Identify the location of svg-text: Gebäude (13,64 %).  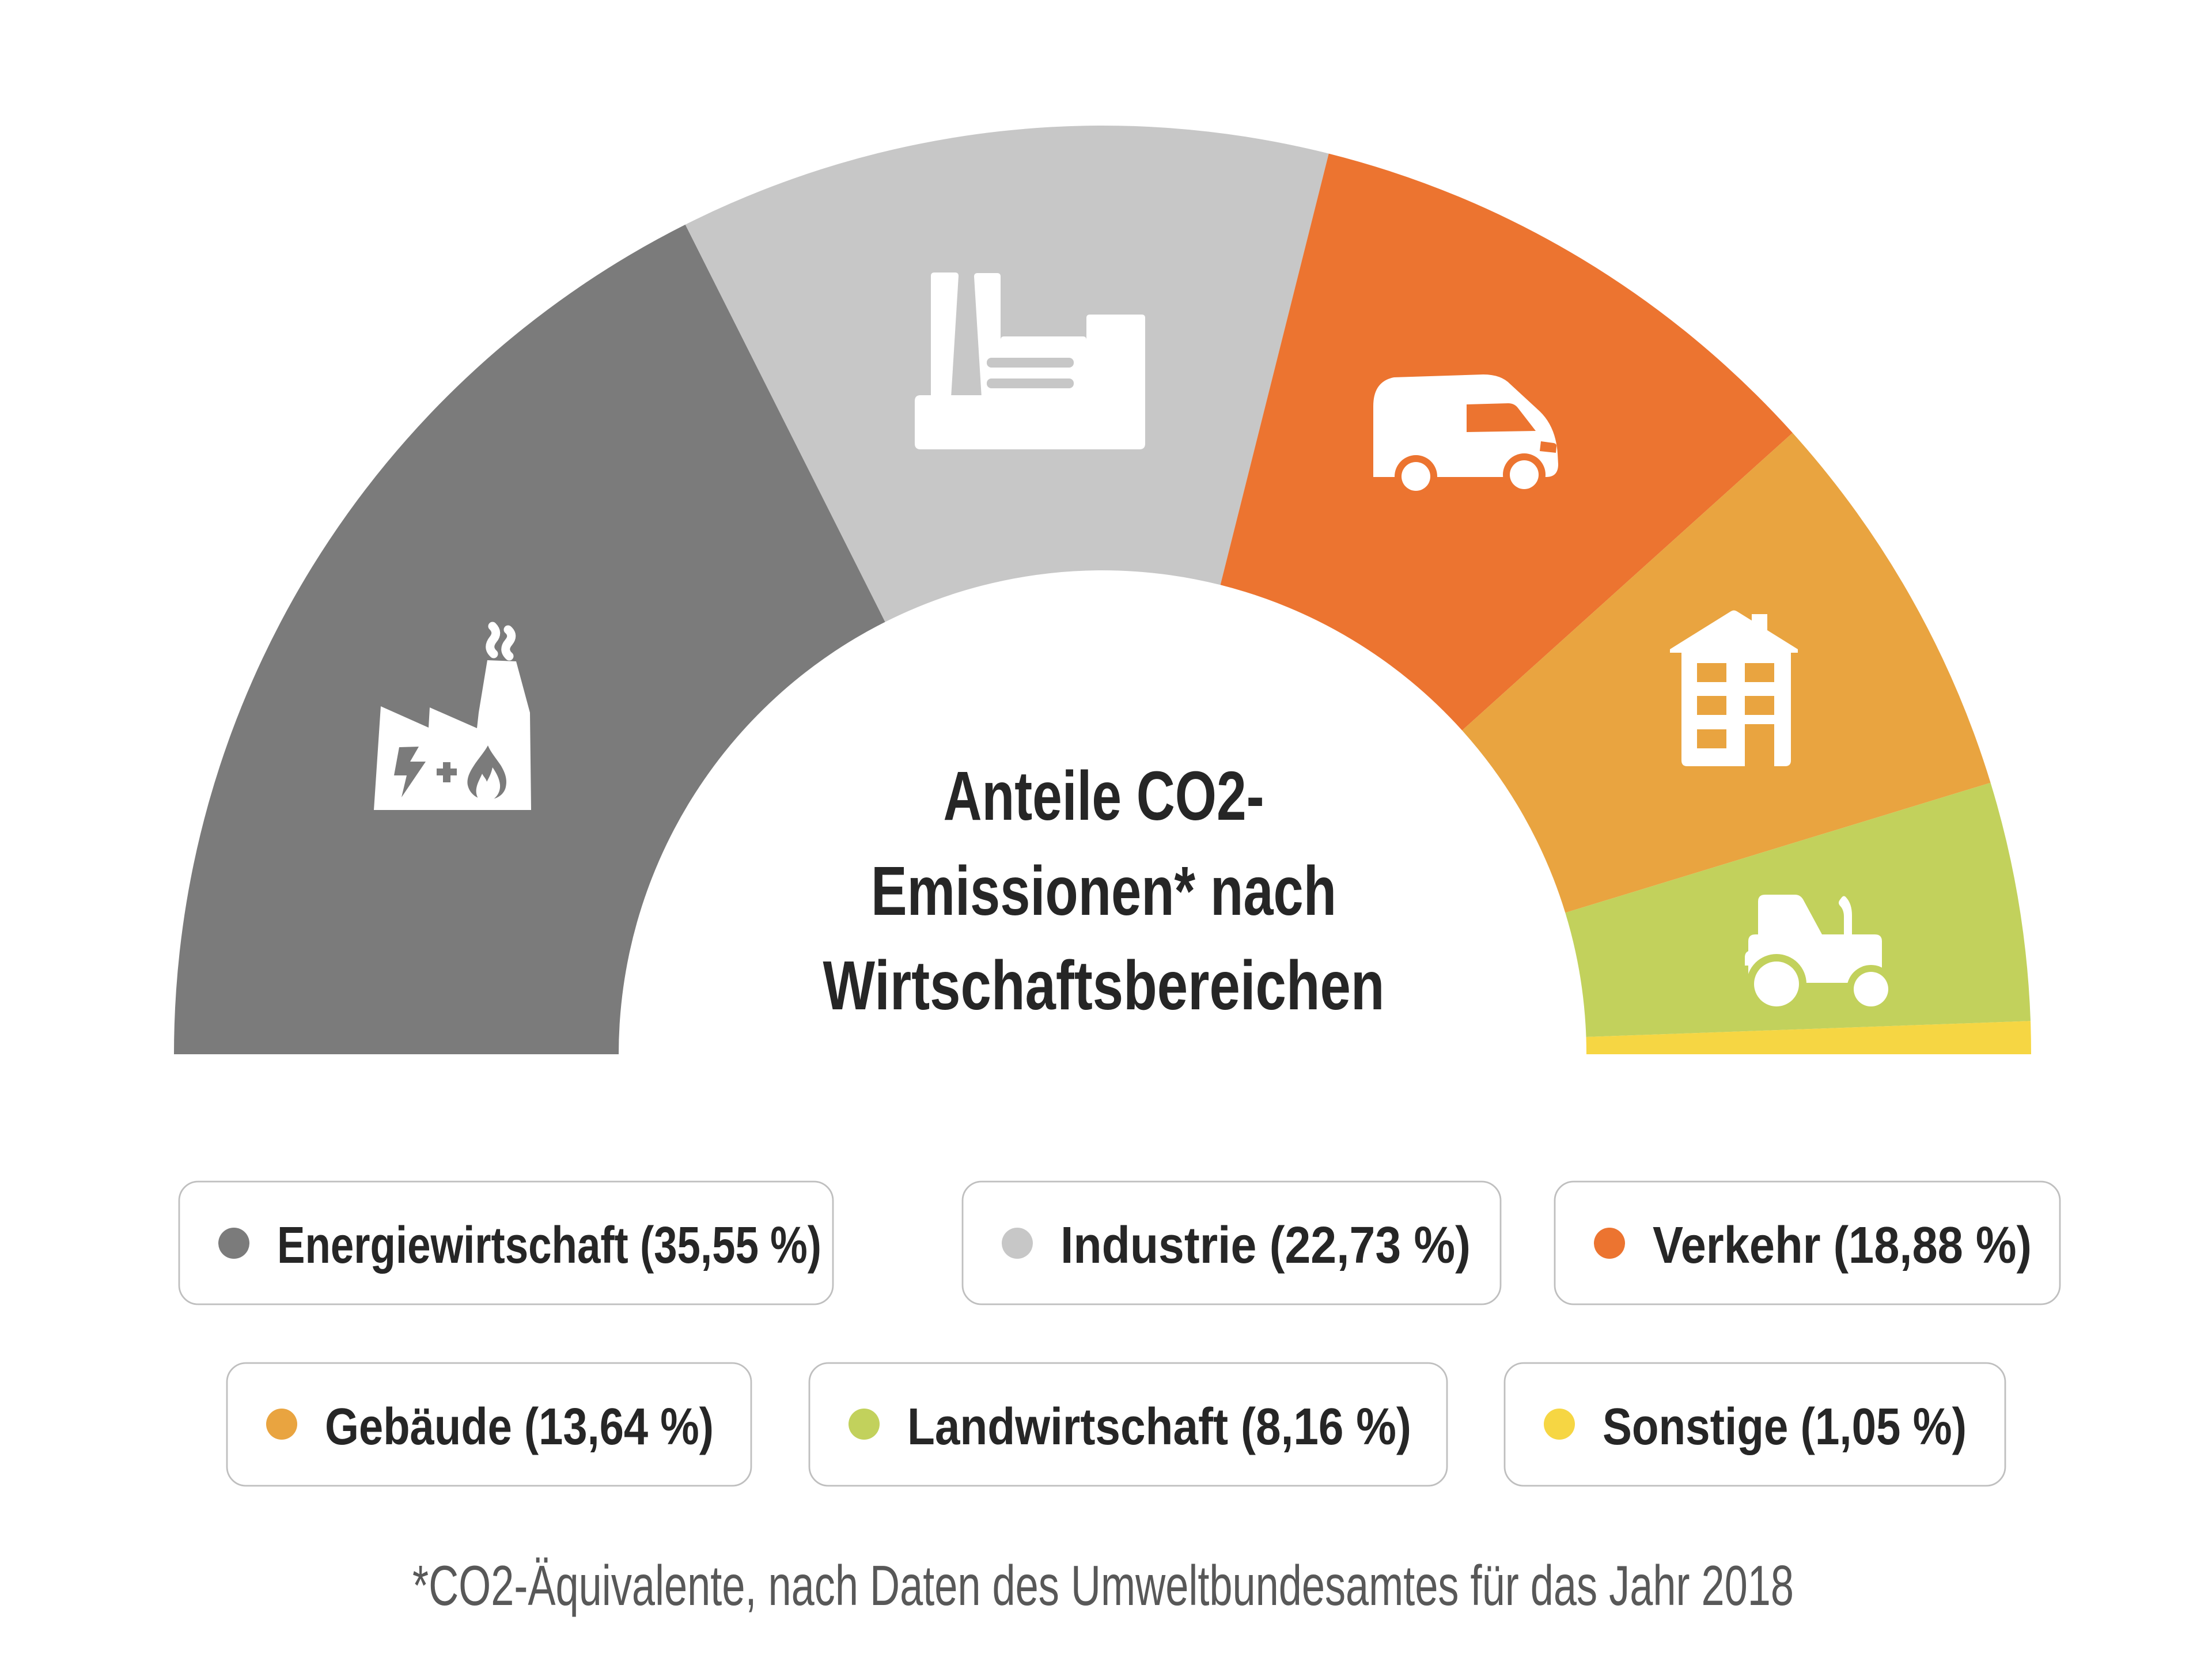
(519, 1427).